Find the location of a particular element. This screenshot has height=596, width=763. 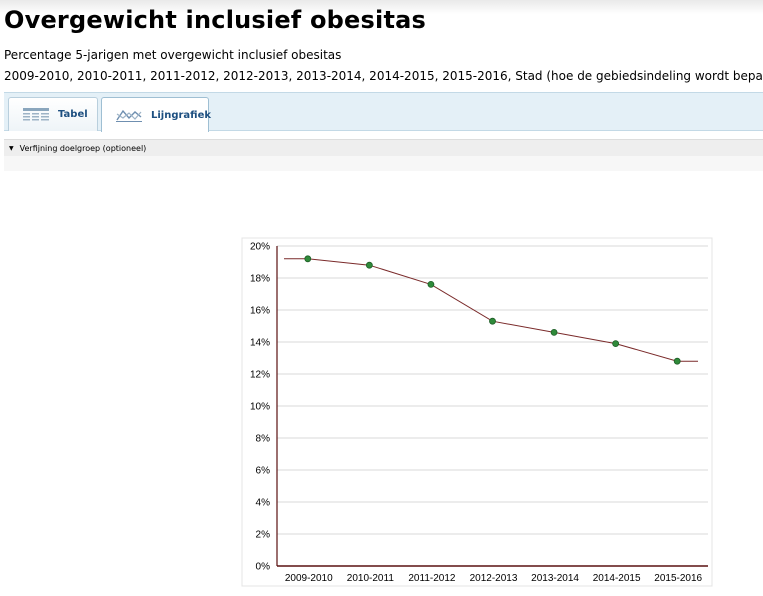

y-tick-label: 14% is located at coordinates (260, 343).